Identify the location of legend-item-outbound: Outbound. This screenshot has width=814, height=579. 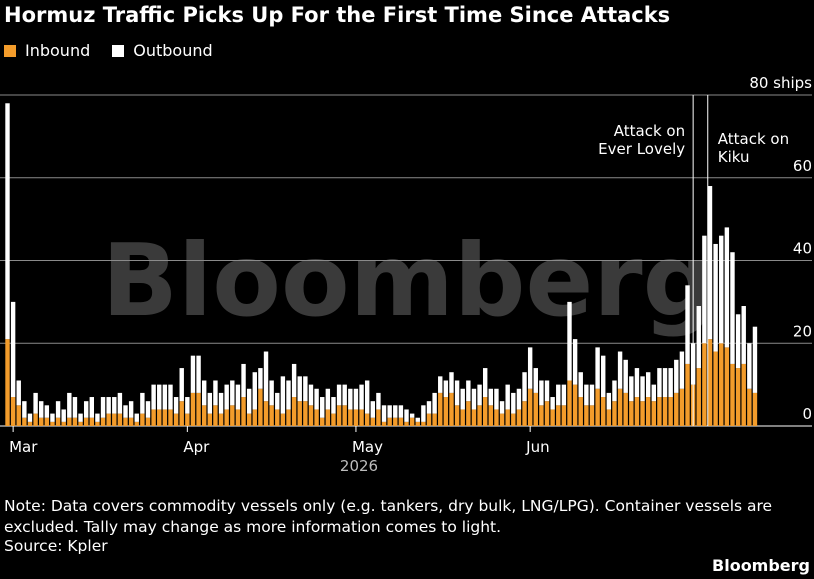
(162, 50).